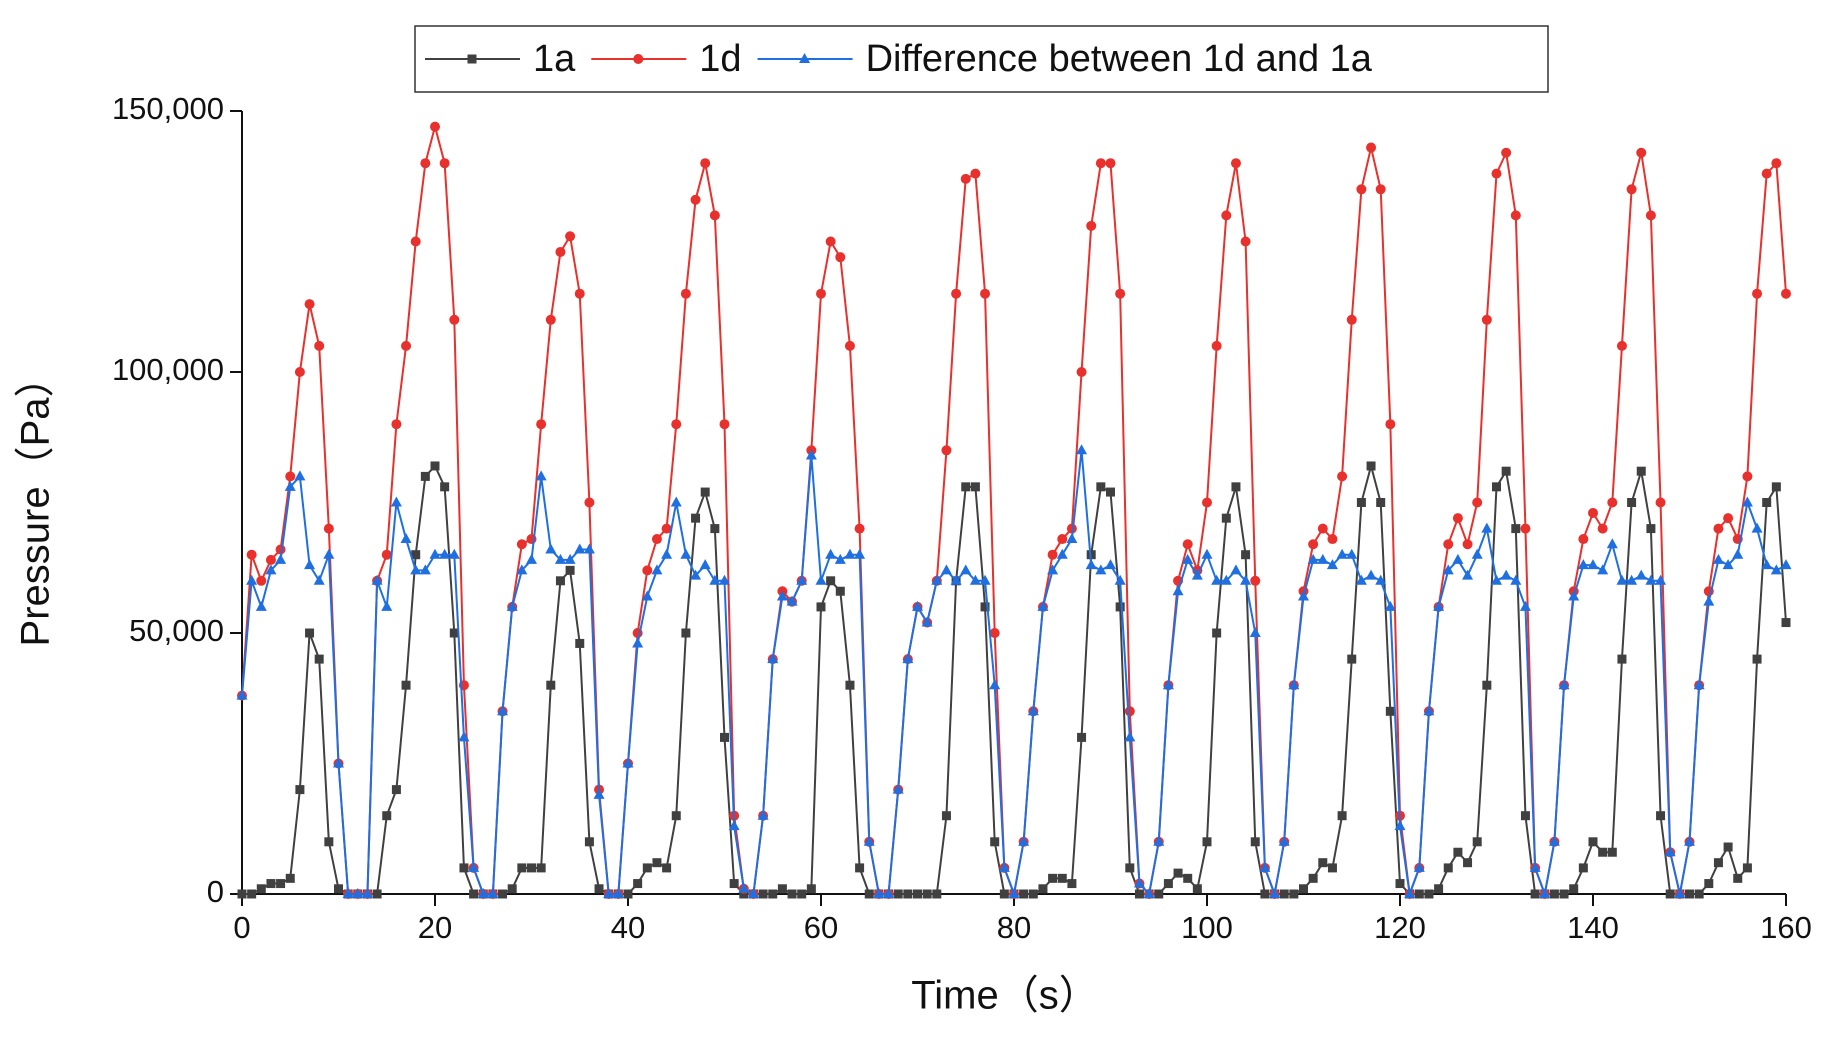 The width and height of the screenshot is (1823, 1040). I want to click on x-tick-label: 140, so click(1593, 927).